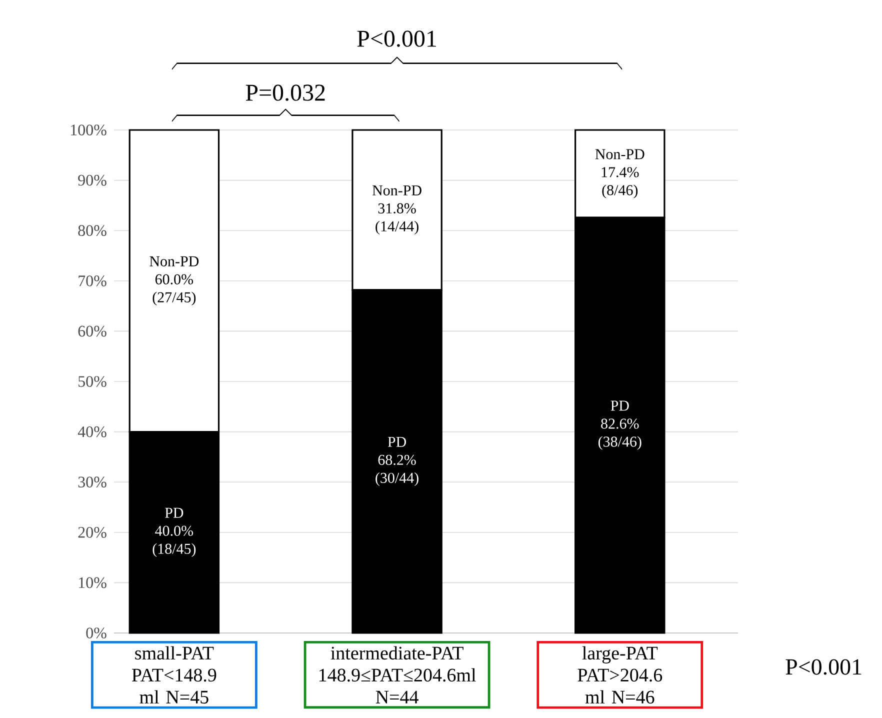 The height and width of the screenshot is (718, 882). I want to click on data-label: 68.2% (30/44), so click(397, 470).